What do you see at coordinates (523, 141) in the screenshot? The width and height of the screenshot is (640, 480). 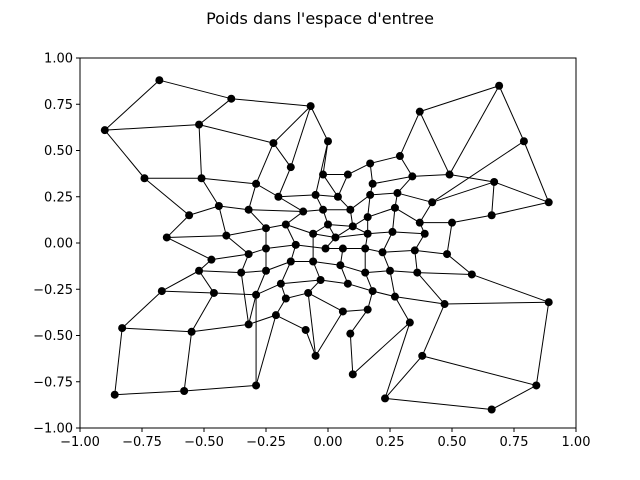 I see `node-R` at bounding box center [523, 141].